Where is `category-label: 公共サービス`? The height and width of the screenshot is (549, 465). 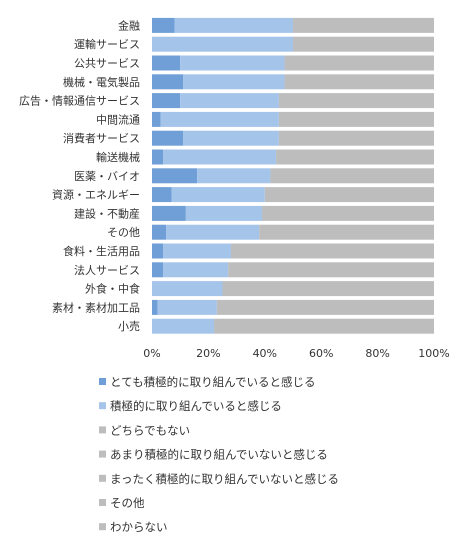 category-label: 公共サービス is located at coordinates (107, 63).